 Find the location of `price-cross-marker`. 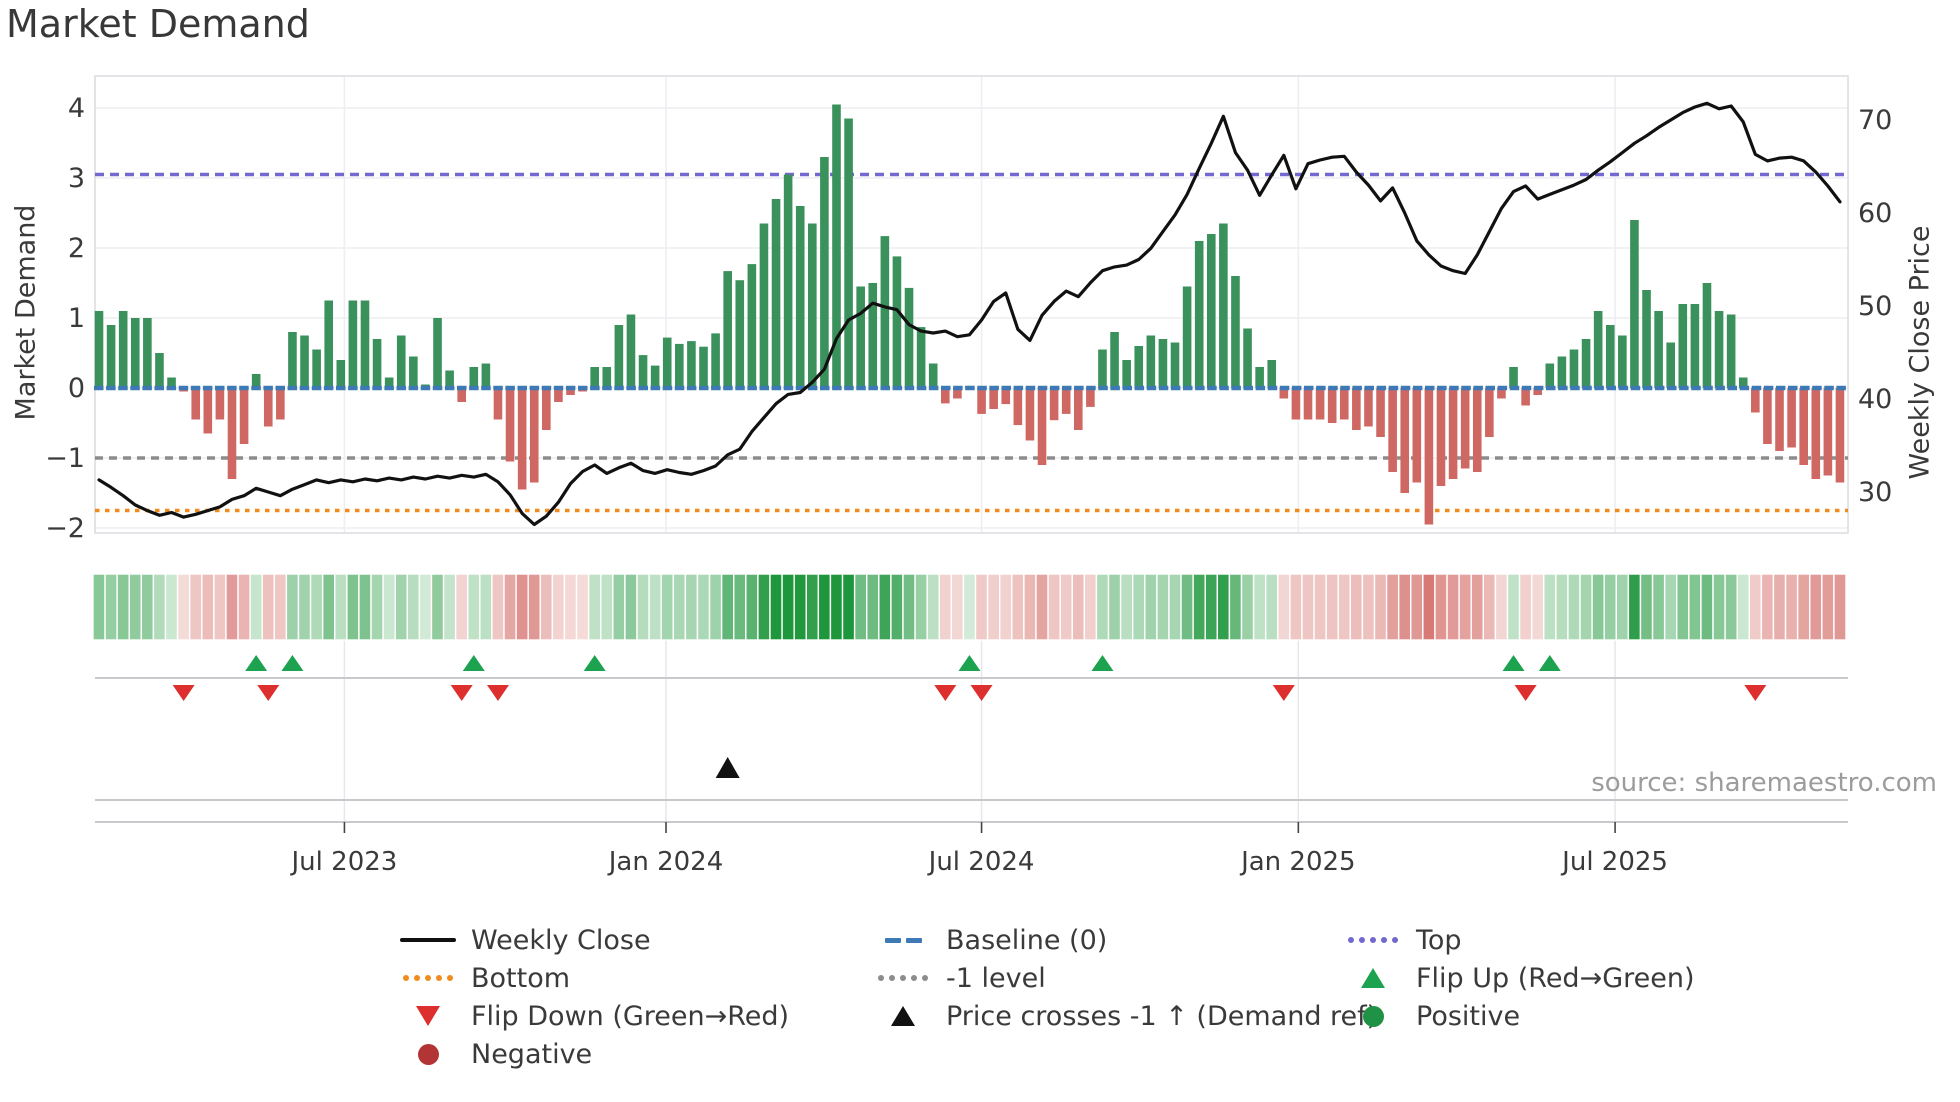

price-cross-marker is located at coordinates (727, 767).